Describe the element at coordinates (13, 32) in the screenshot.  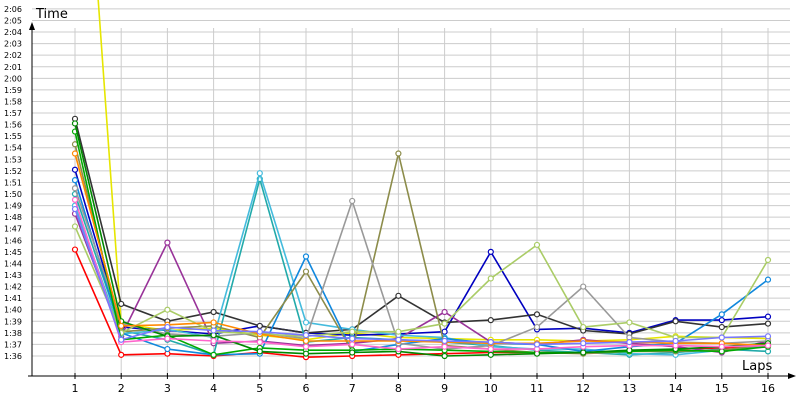
I see `y-tick-label: 2:04` at that location.